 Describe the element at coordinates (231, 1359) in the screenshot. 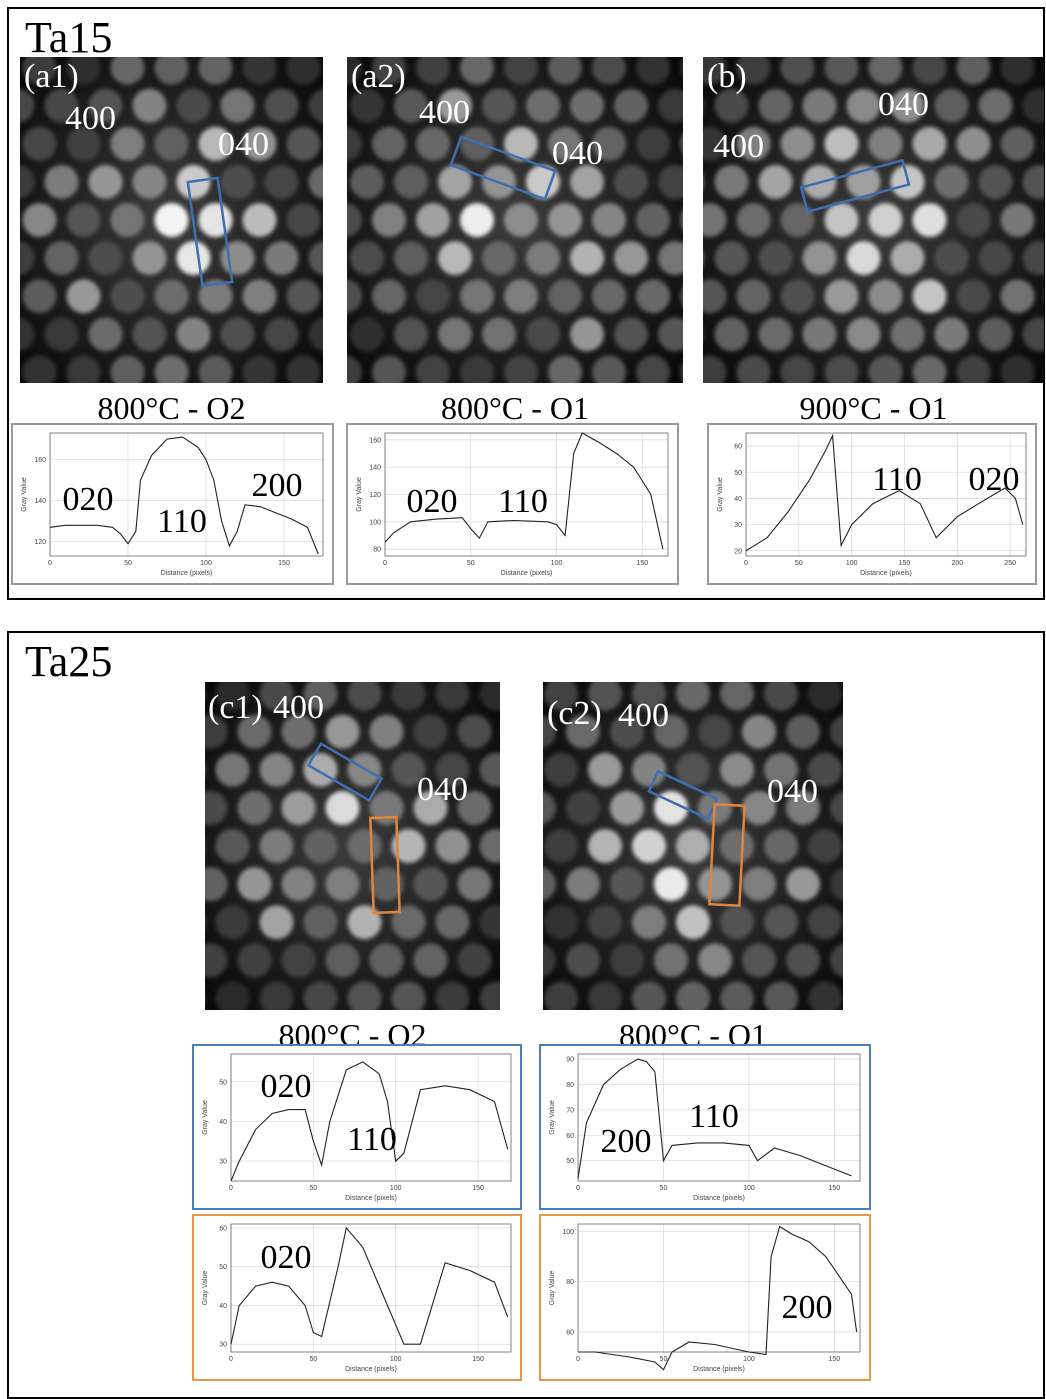

I see `x-tick-label: 0` at that location.